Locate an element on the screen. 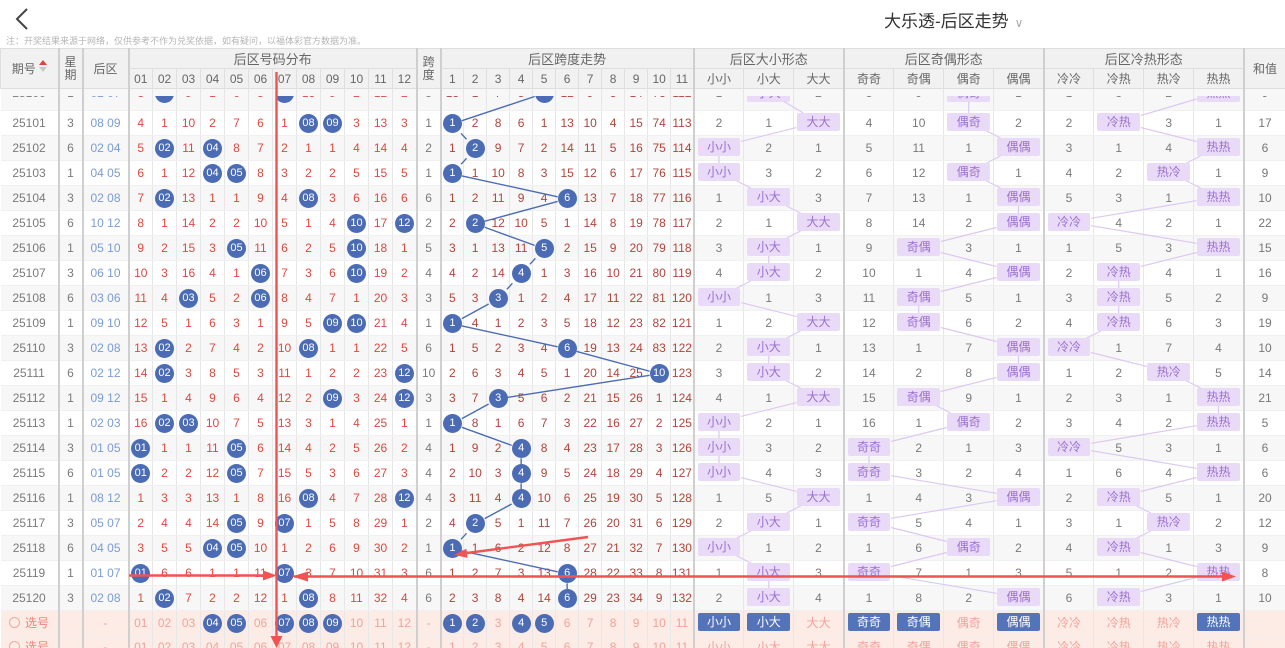 This screenshot has width=1285, height=648. coldhot-col-header: 热冷 is located at coordinates (1169, 78).